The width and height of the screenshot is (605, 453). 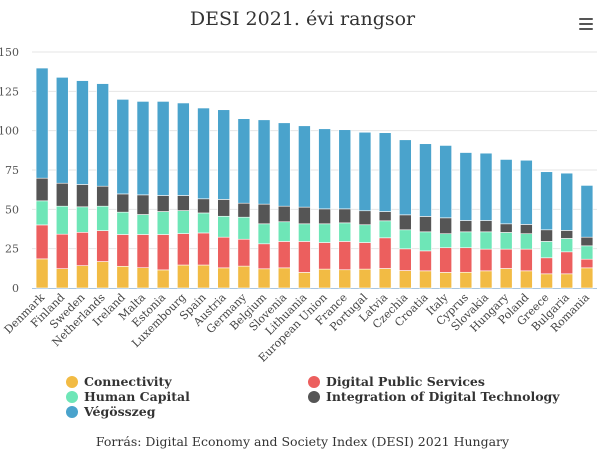 What do you see at coordinates (110, 411) in the screenshot?
I see `legend-item-vegosszeg: Végösszeg` at bounding box center [110, 411].